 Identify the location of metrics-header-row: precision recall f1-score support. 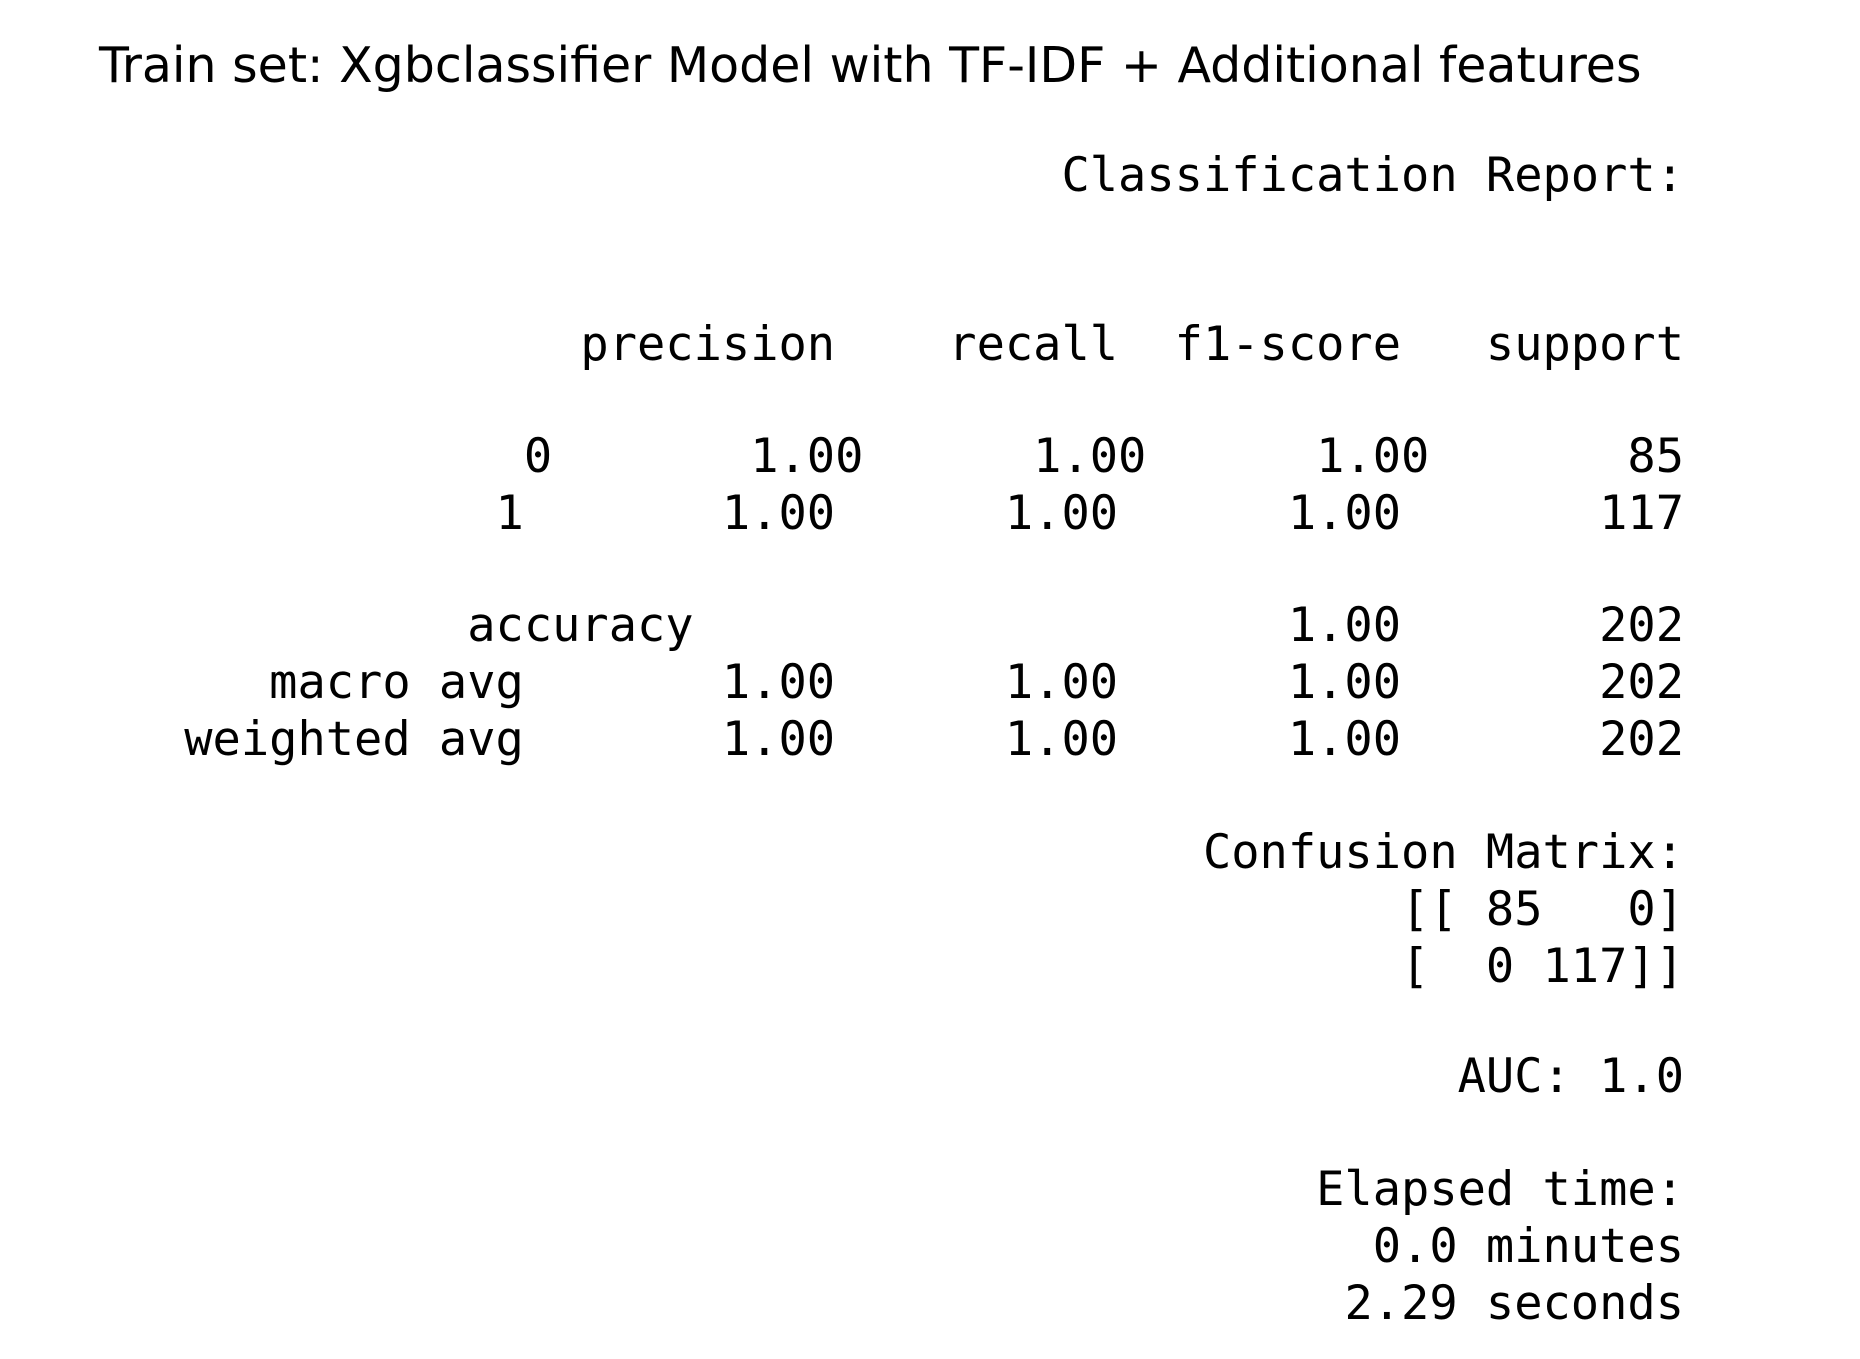
(1075, 344).